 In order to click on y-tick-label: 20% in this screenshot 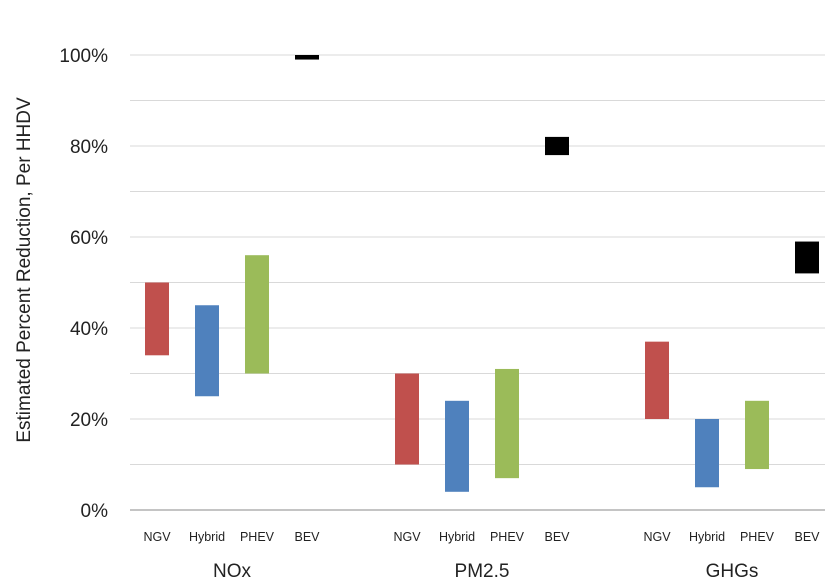, I will do `click(89, 420)`.